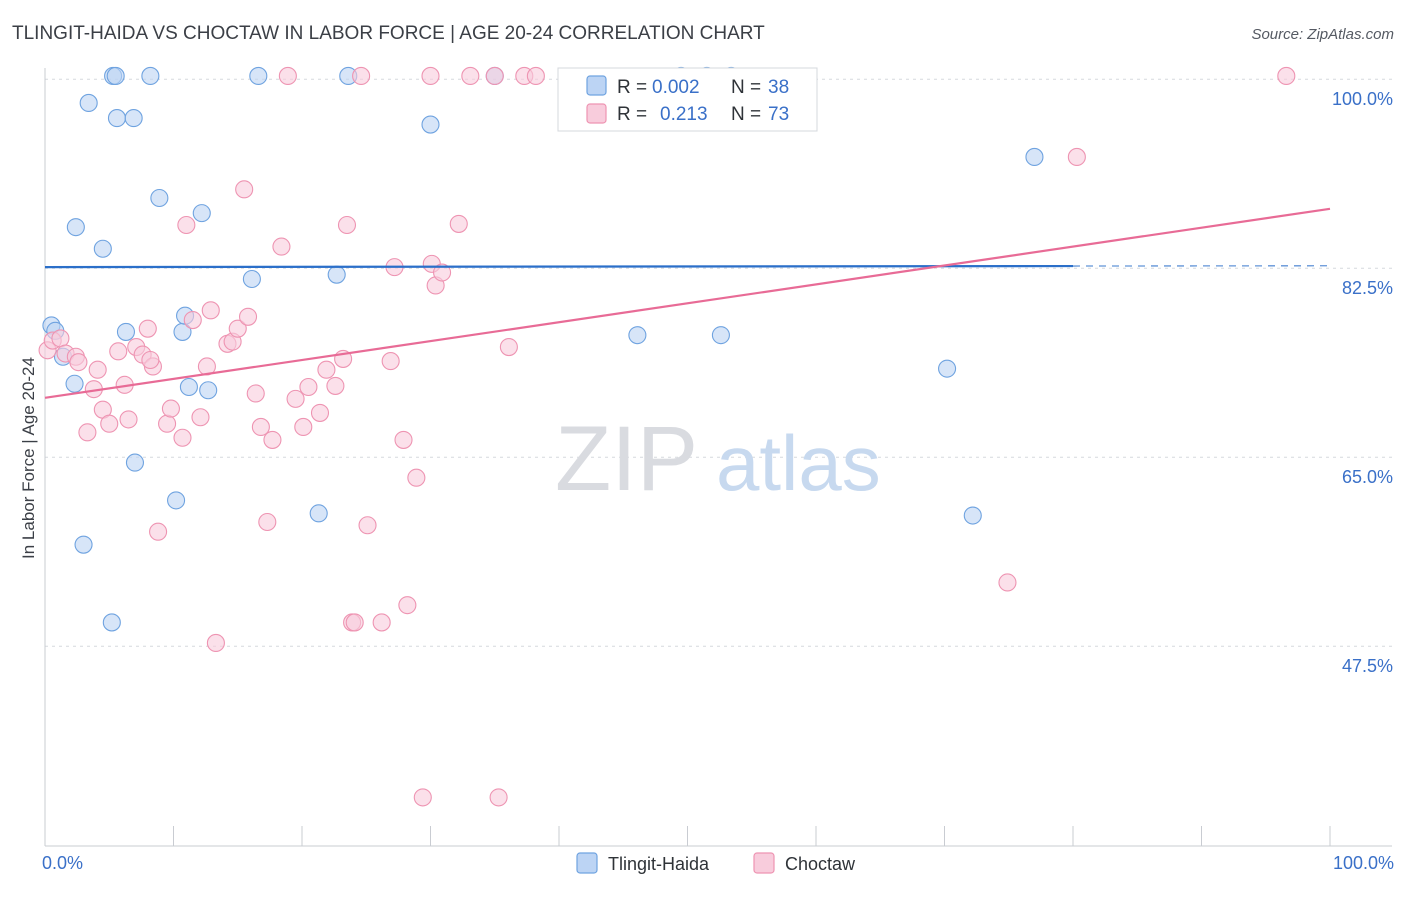  I want to click on legend-label-choctaw: Choctaw, so click(820, 864).